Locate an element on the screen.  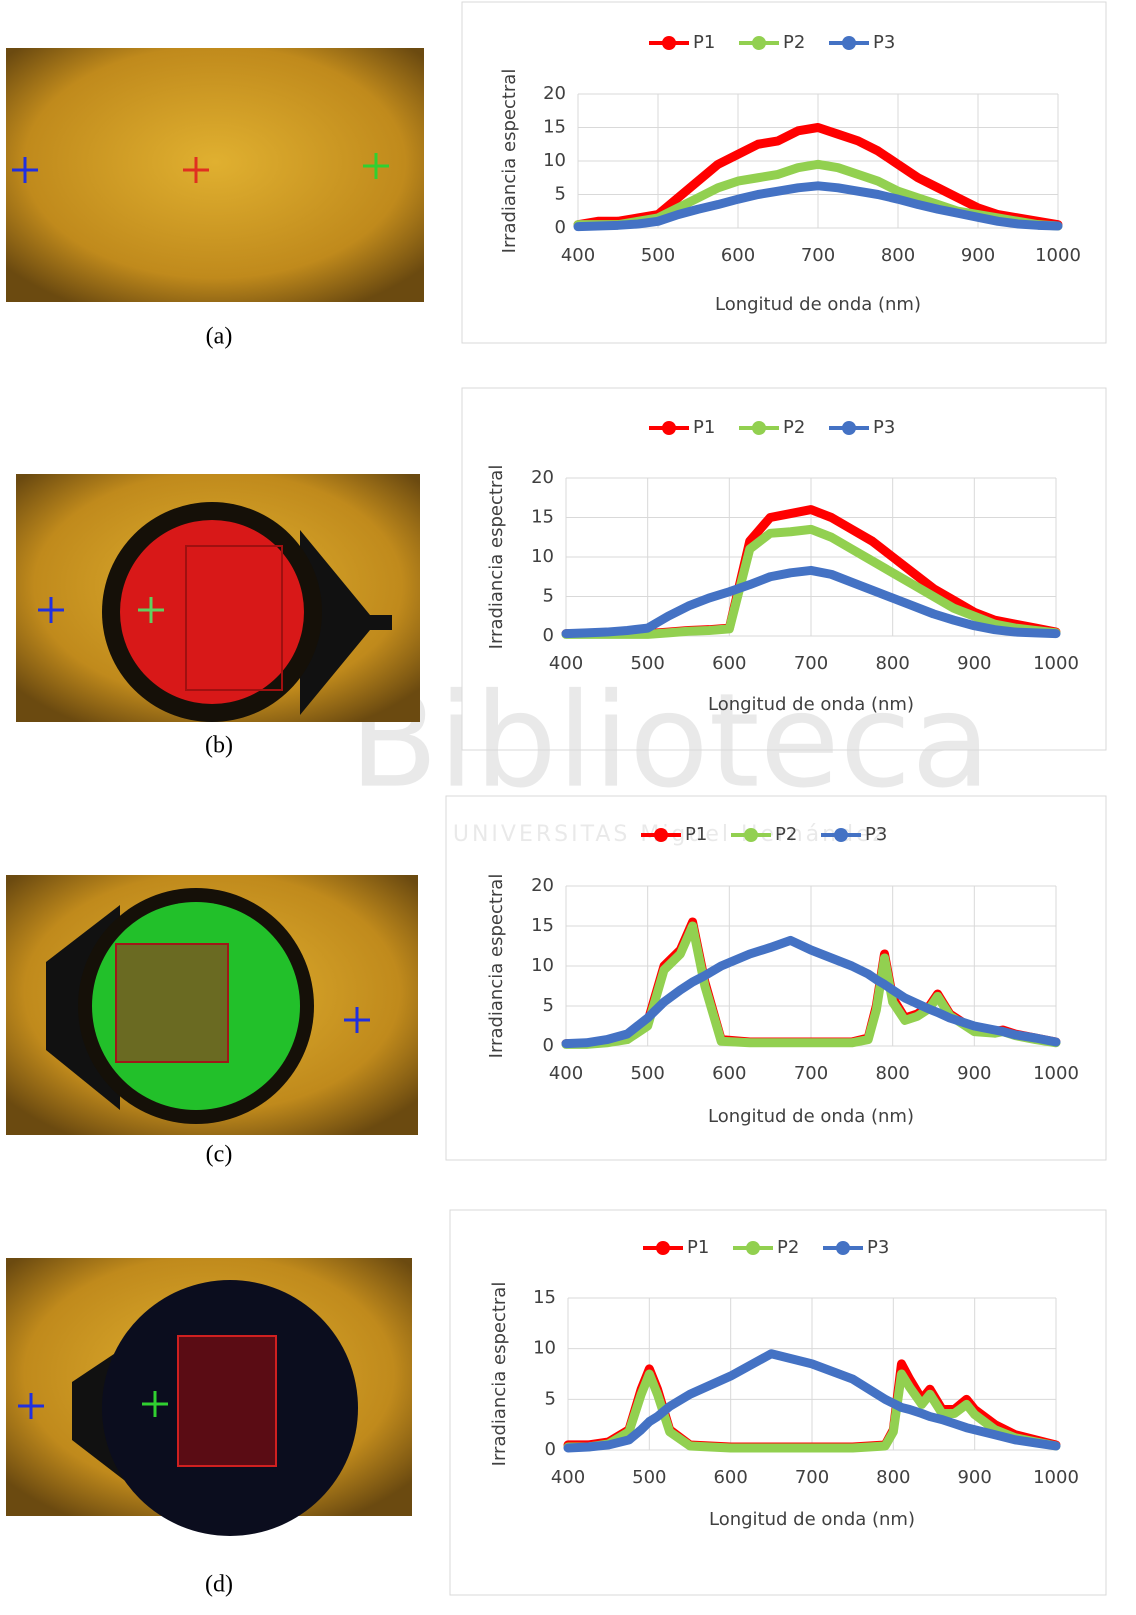
watermark: Biblioteca UNIVERSITAS Miguel Hernández is located at coordinates (670, 756).